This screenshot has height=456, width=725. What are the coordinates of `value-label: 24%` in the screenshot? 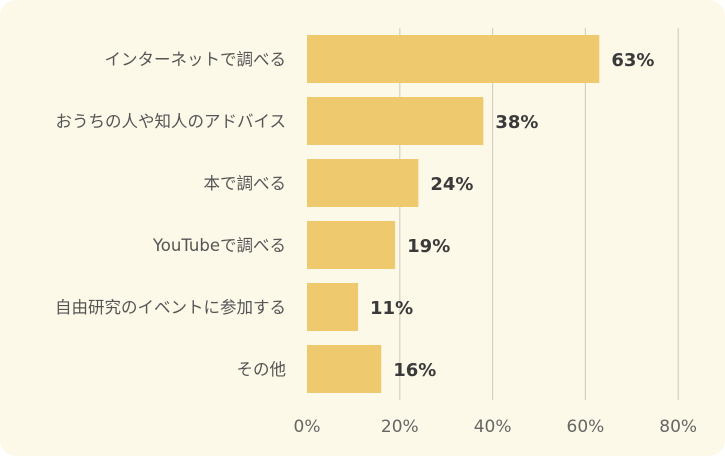 It's located at (451, 184).